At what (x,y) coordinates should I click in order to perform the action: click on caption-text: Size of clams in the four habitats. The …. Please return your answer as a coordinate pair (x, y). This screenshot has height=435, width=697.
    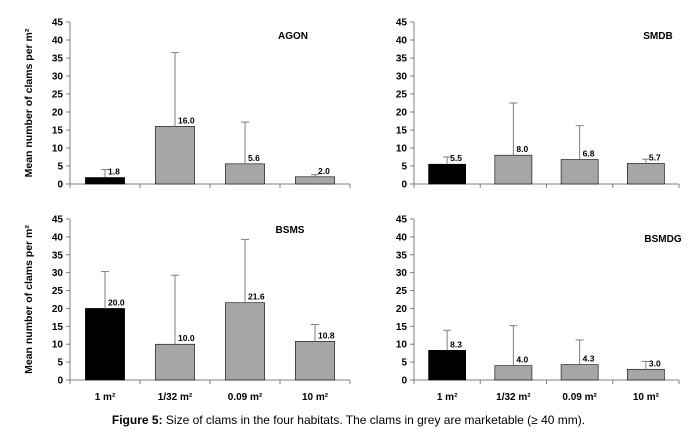
    Looking at the image, I should click on (374, 420).